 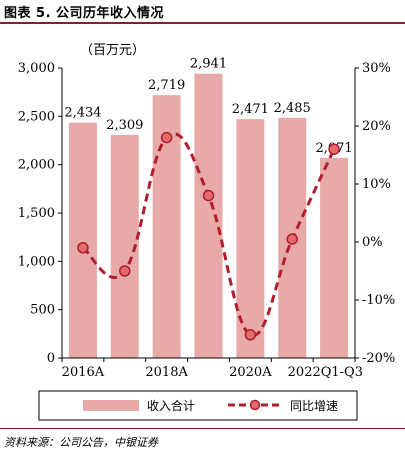 I want to click on bar-label-2016A: 2,434, so click(x=82, y=113).